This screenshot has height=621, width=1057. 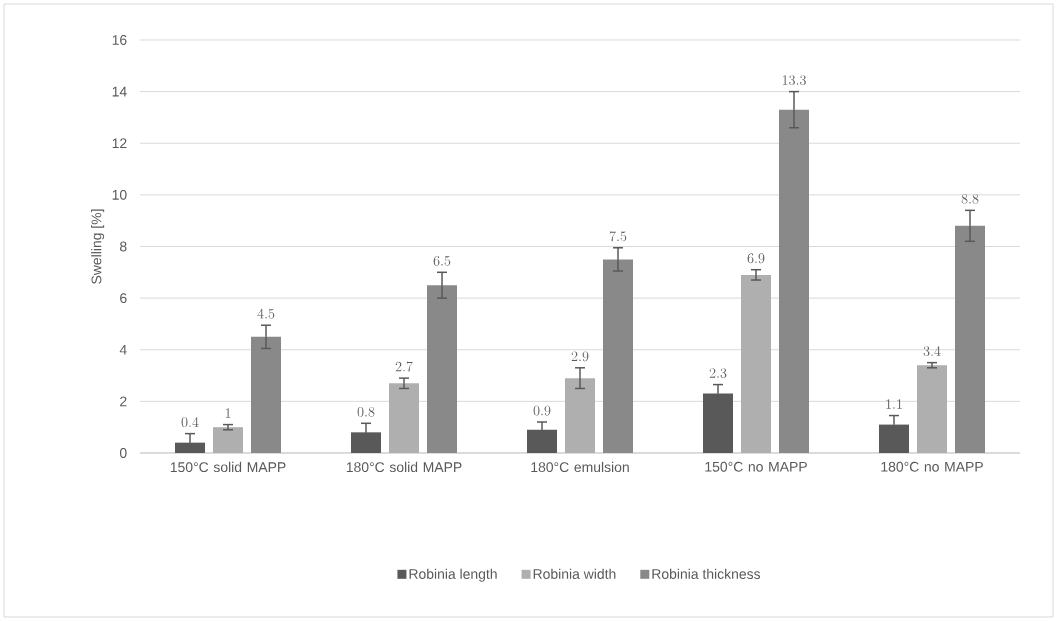 I want to click on y-axis-title: Swelling [%], so click(x=98, y=246).